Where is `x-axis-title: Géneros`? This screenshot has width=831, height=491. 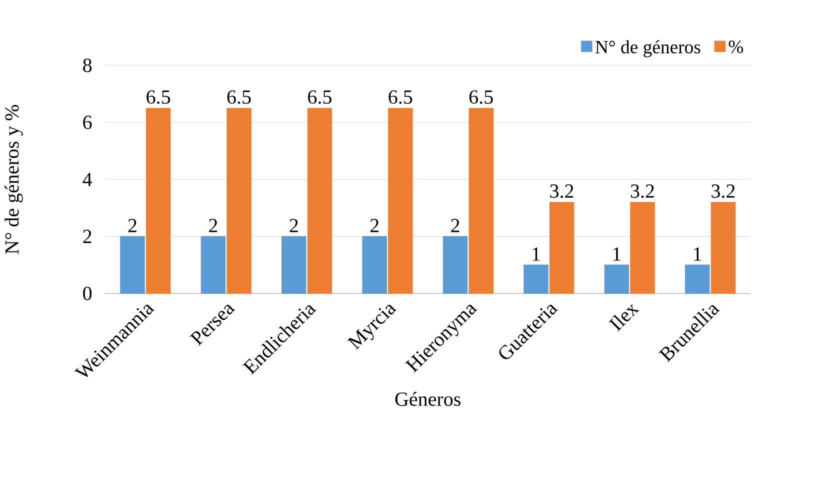
x-axis-title: Géneros is located at coordinates (427, 399).